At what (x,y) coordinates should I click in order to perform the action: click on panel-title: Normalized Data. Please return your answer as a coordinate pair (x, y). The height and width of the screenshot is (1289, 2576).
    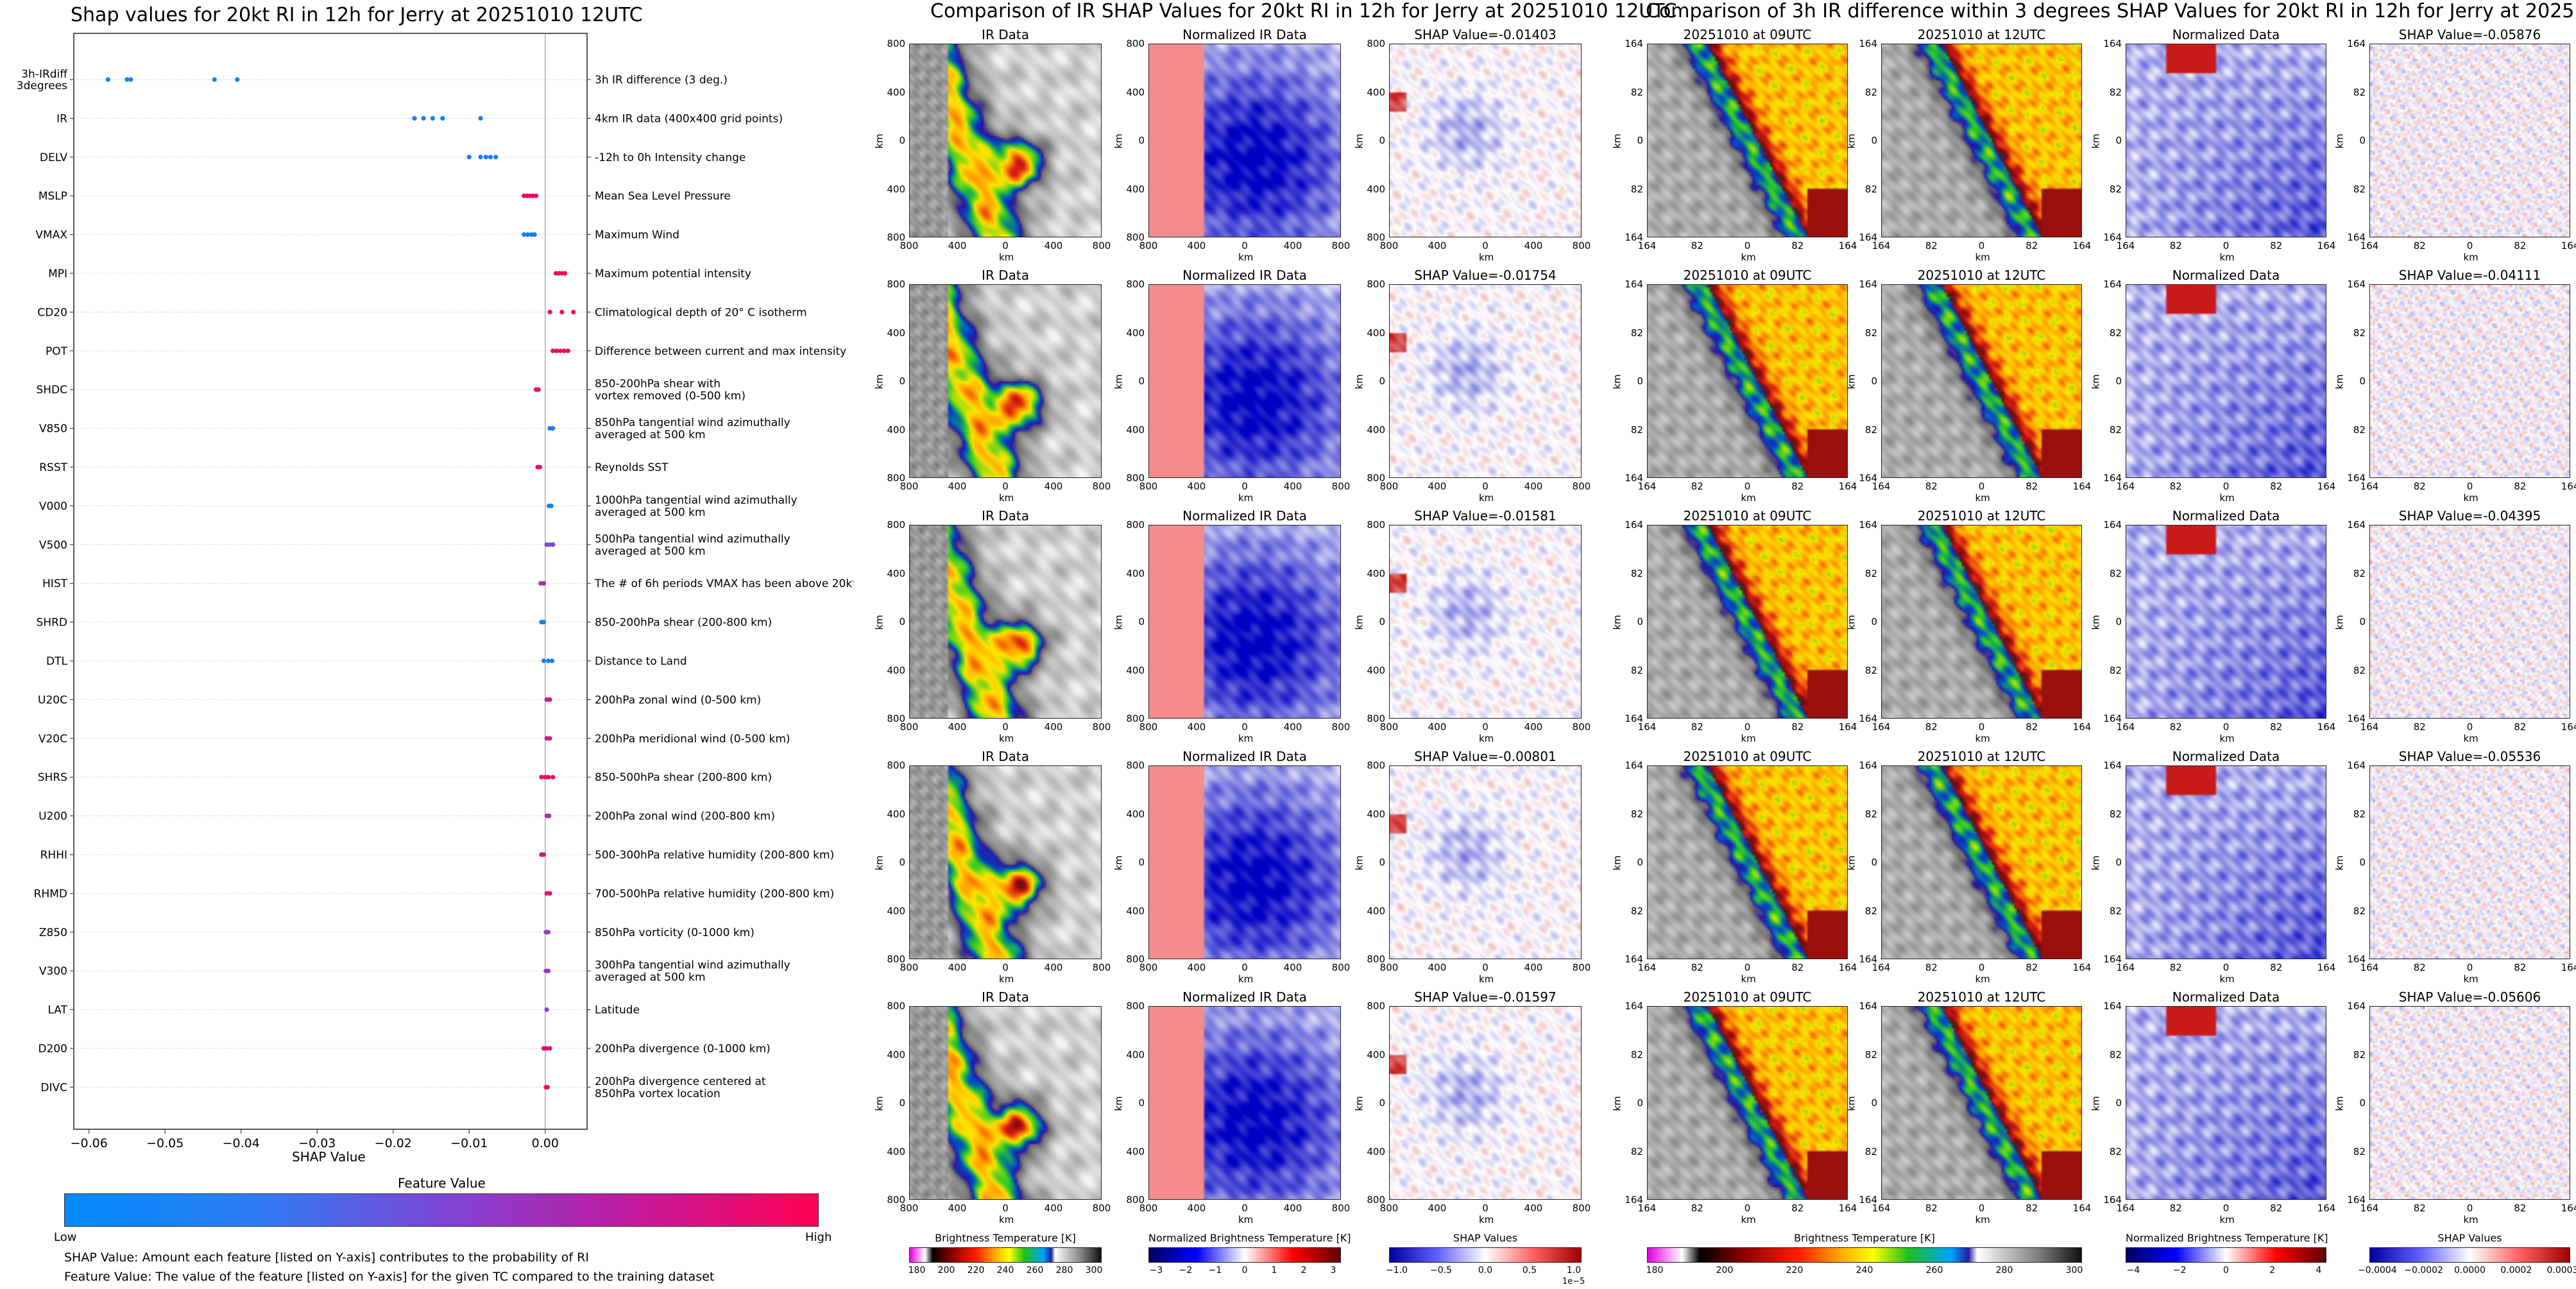
    Looking at the image, I should click on (2226, 997).